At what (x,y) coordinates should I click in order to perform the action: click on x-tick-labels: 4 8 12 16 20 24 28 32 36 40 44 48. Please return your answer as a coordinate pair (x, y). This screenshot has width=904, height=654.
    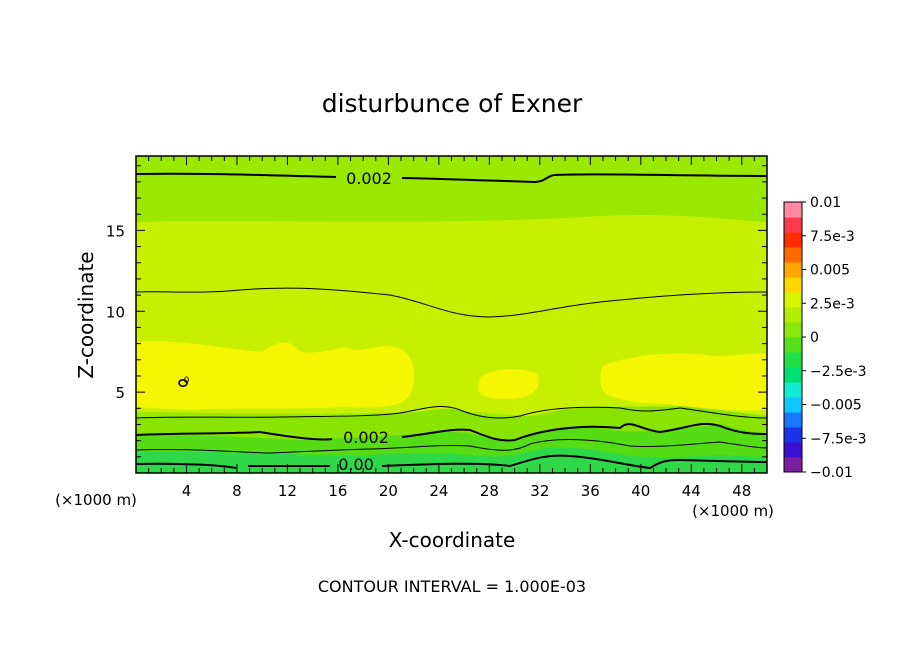
    Looking at the image, I should click on (467, 491).